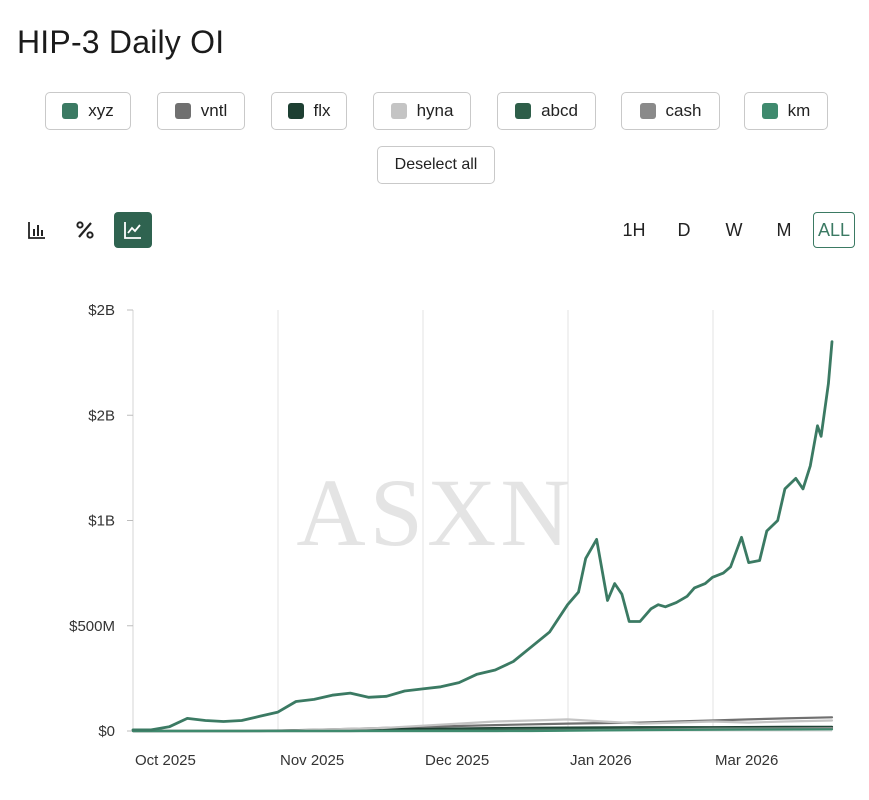  I want to click on bar-chart-icon, so click(36, 230).